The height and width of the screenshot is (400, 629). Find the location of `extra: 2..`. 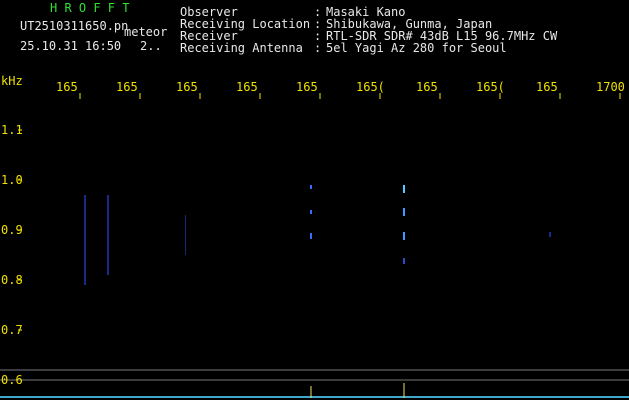

extra: 2.. is located at coordinates (151, 46).